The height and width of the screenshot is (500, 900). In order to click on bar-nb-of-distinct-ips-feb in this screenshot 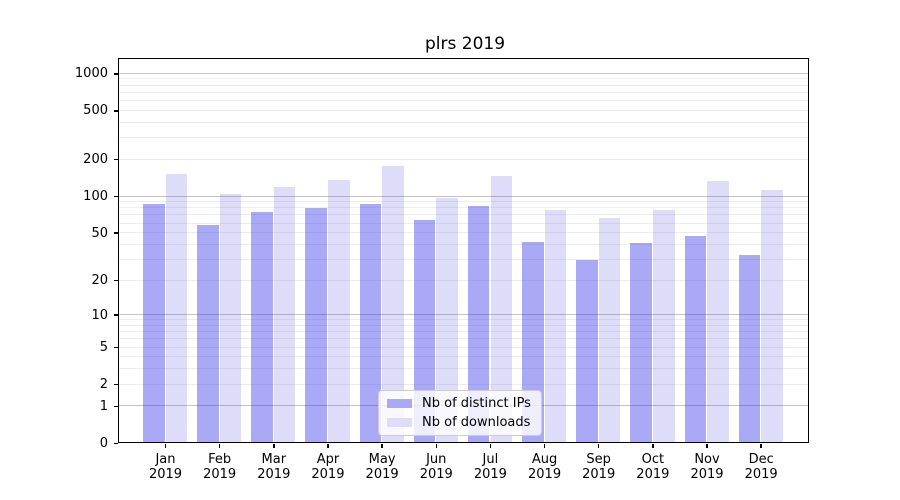, I will do `click(208, 333)`.